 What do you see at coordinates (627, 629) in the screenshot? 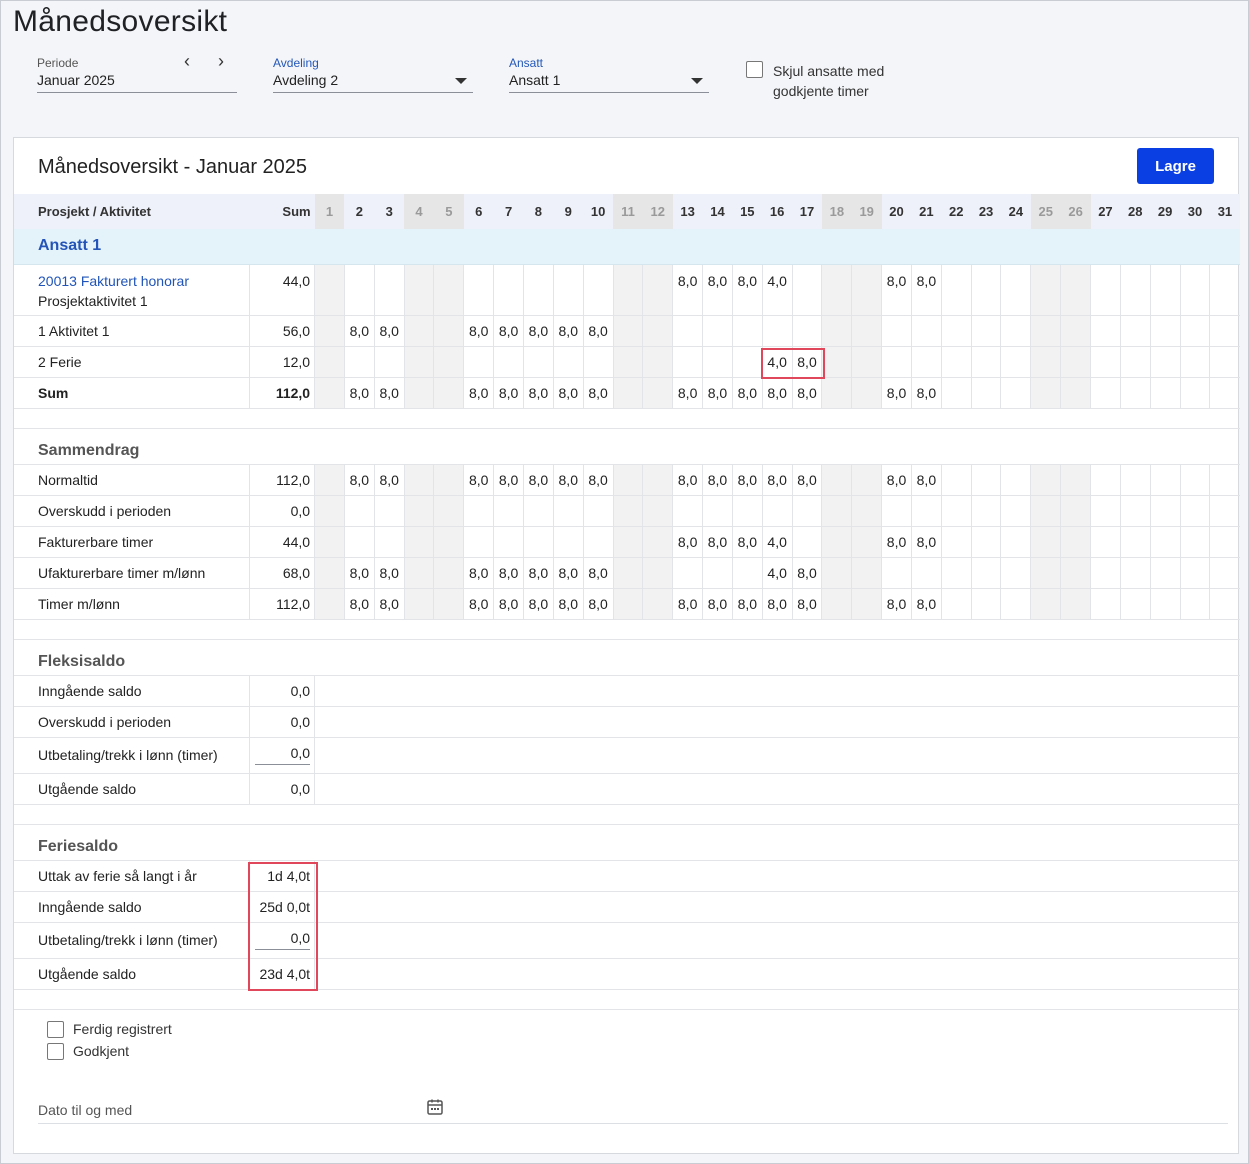
I see `spacer-row-cell` at bounding box center [627, 629].